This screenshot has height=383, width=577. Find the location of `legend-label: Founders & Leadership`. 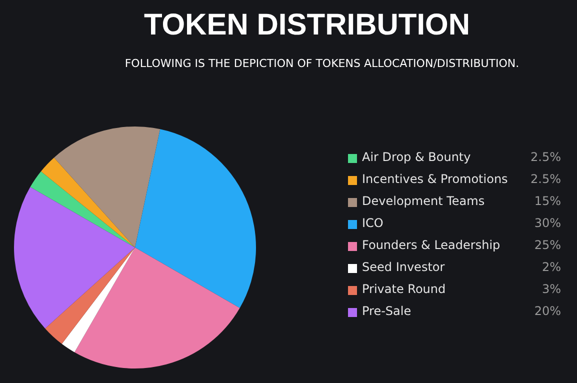

legend-label: Founders & Leadership is located at coordinates (431, 245).